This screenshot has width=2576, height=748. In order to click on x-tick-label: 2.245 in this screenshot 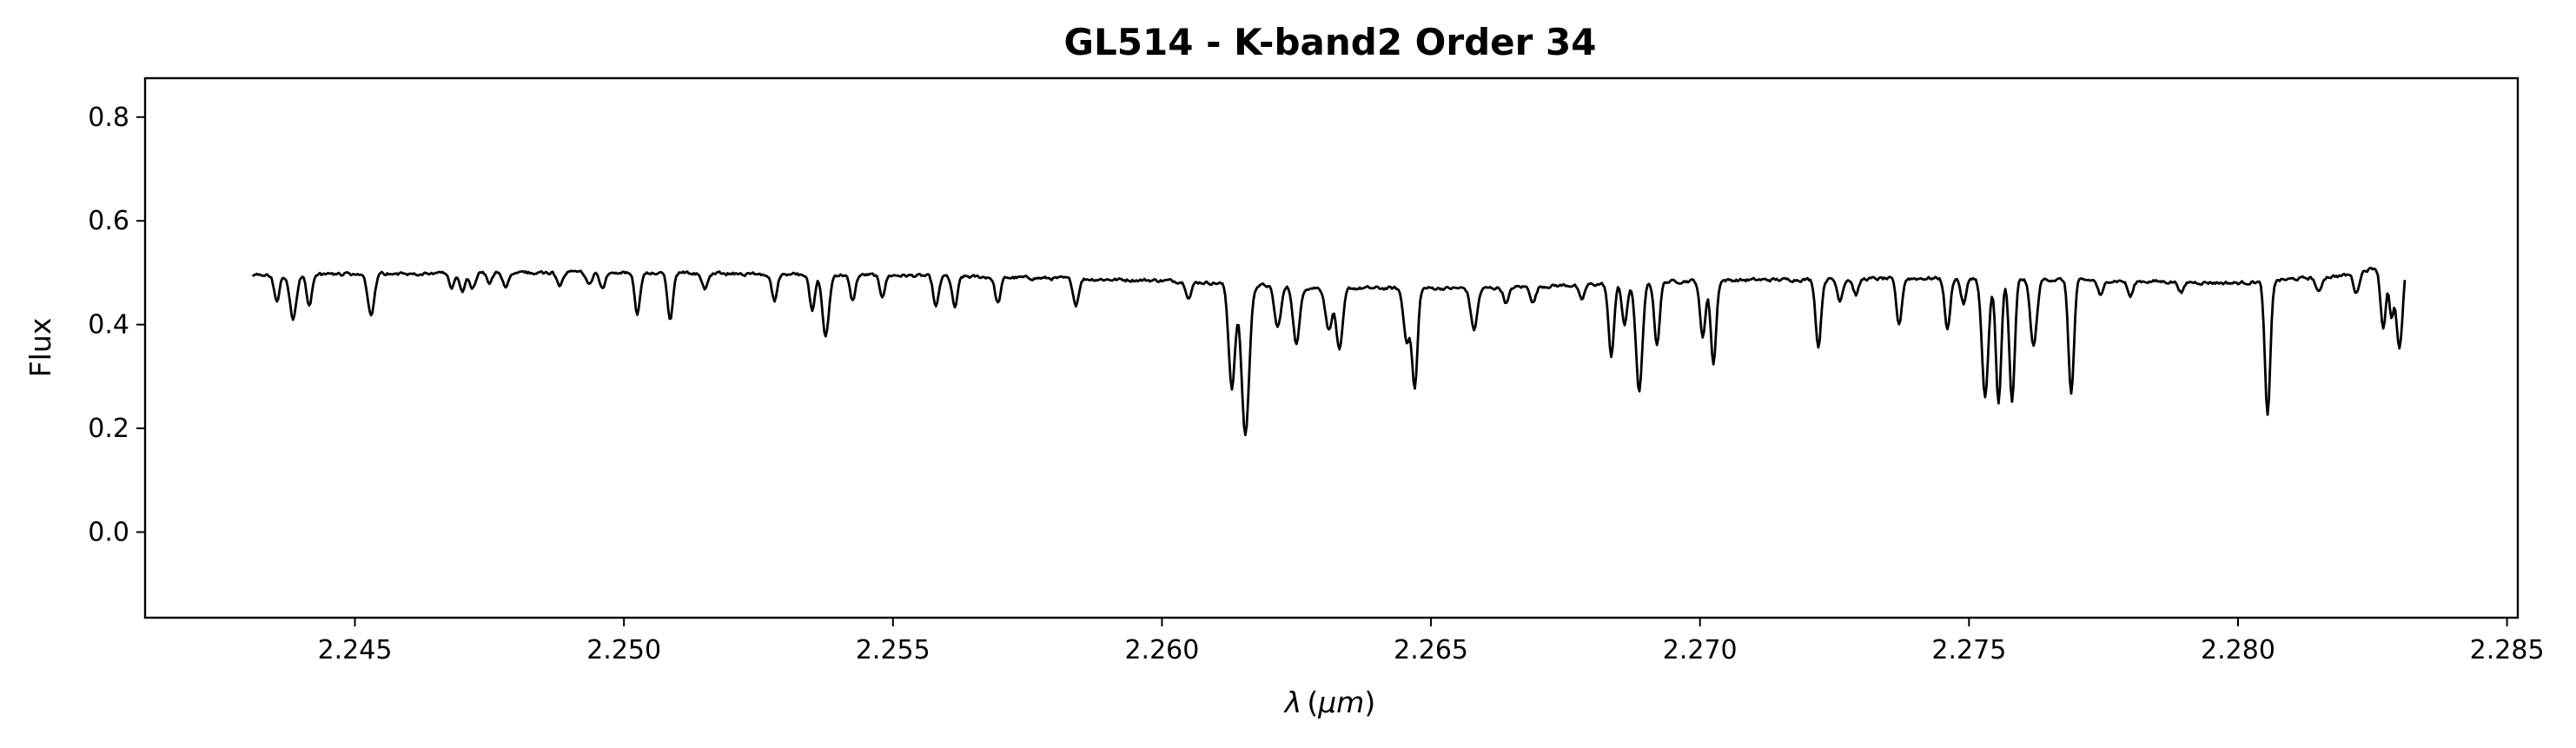, I will do `click(355, 650)`.